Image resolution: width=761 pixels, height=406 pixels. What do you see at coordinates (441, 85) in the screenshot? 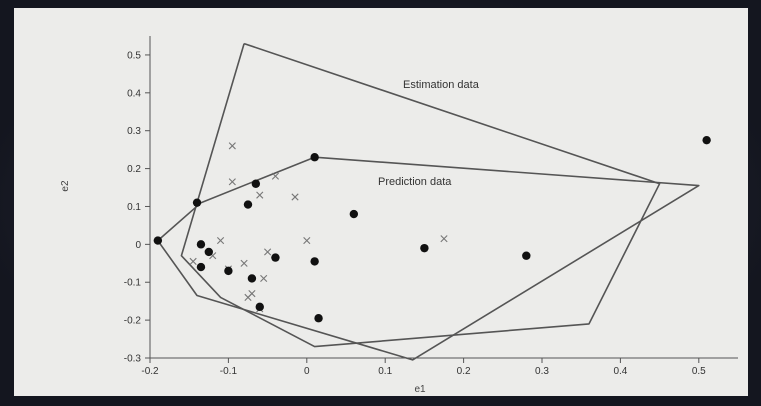
I see `annotation-estimation: Estimation data` at bounding box center [441, 85].